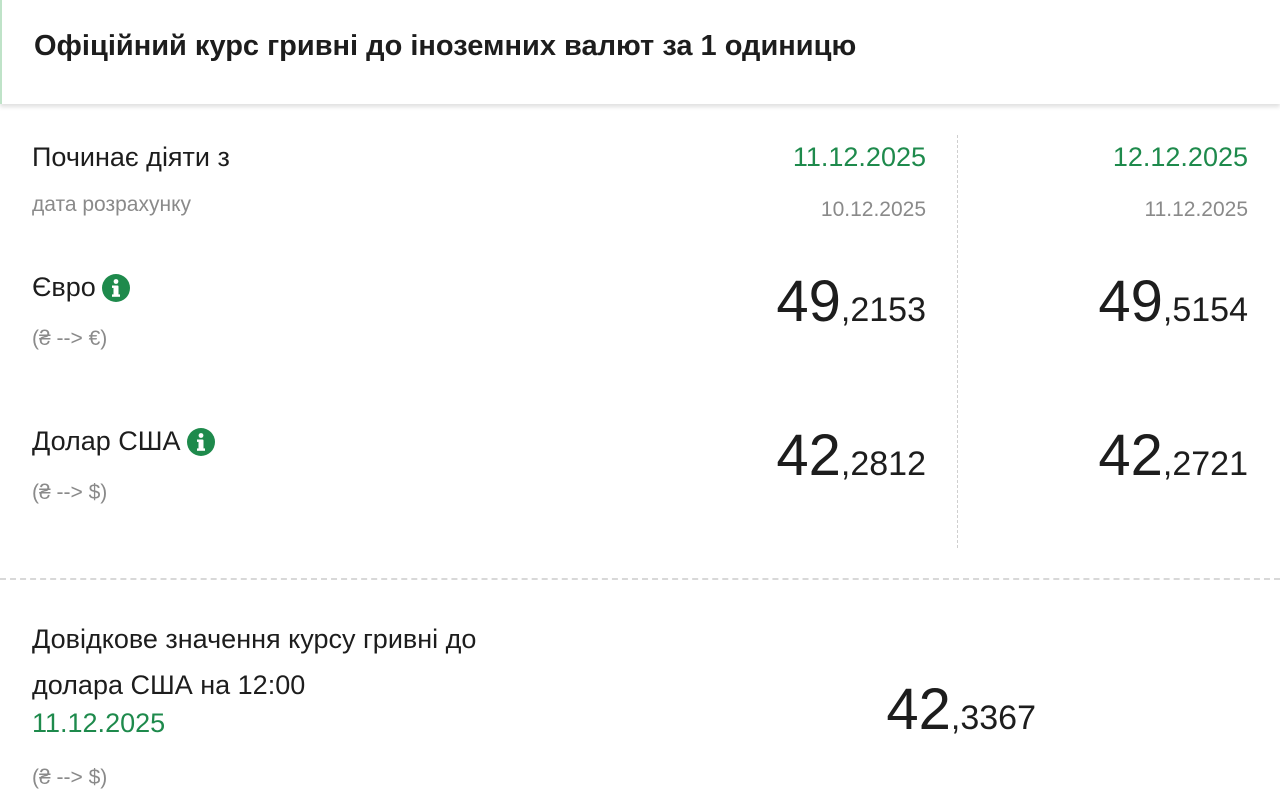  What do you see at coordinates (957, 341) in the screenshot?
I see `column-divider` at bounding box center [957, 341].